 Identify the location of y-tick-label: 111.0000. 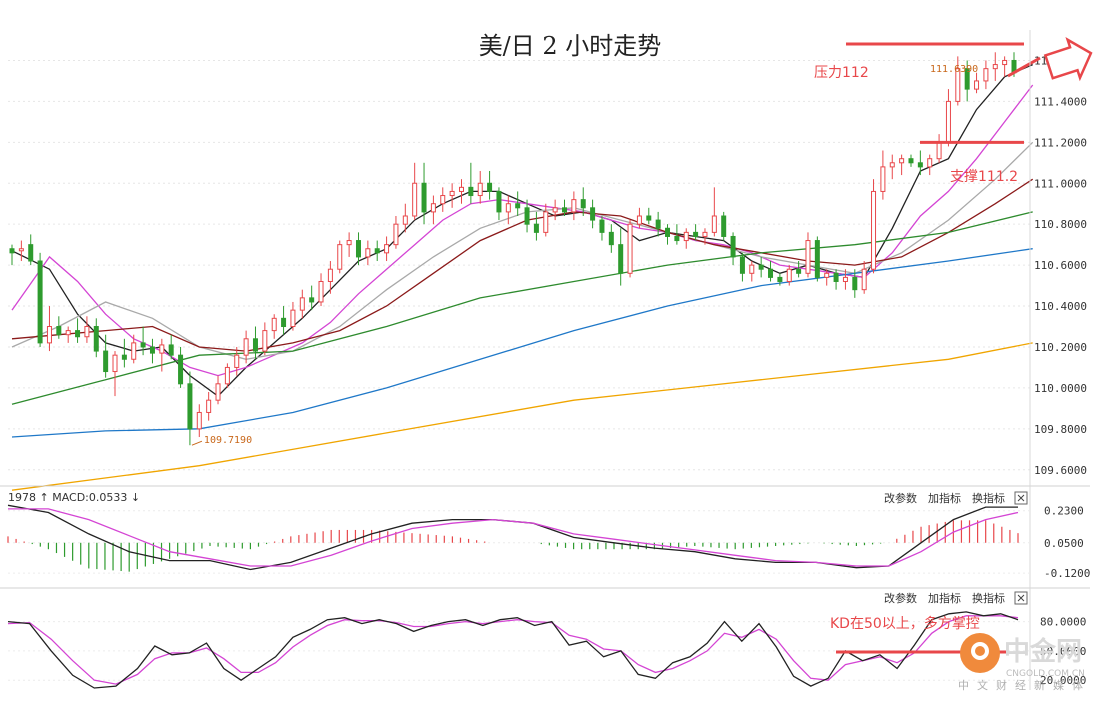
(1060, 183).